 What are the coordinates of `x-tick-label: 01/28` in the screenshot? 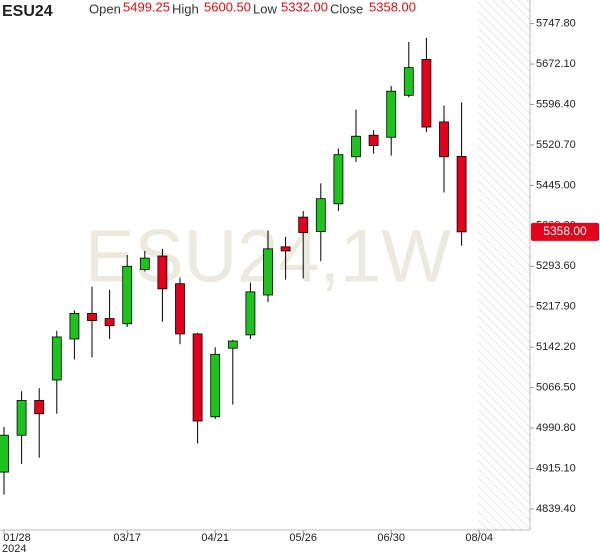 It's located at (17, 538).